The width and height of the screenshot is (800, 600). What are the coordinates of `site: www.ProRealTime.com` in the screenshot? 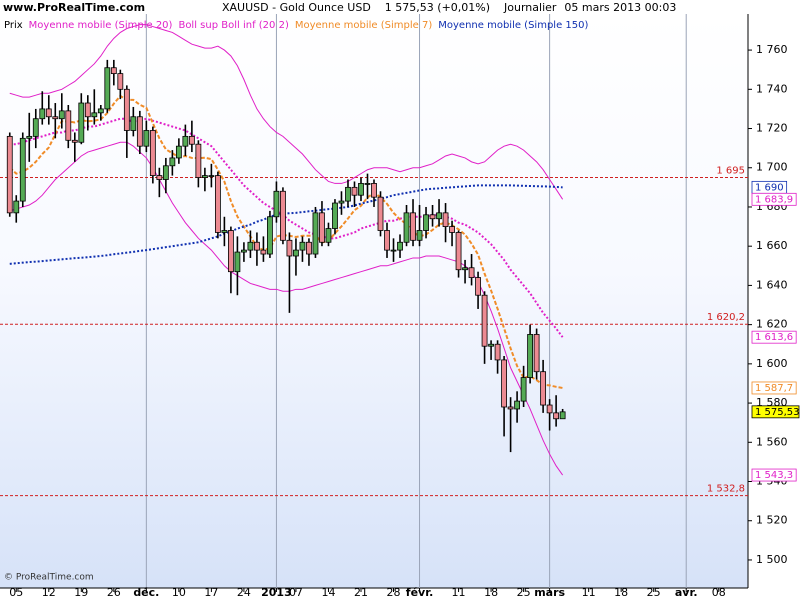 It's located at (74, 7).